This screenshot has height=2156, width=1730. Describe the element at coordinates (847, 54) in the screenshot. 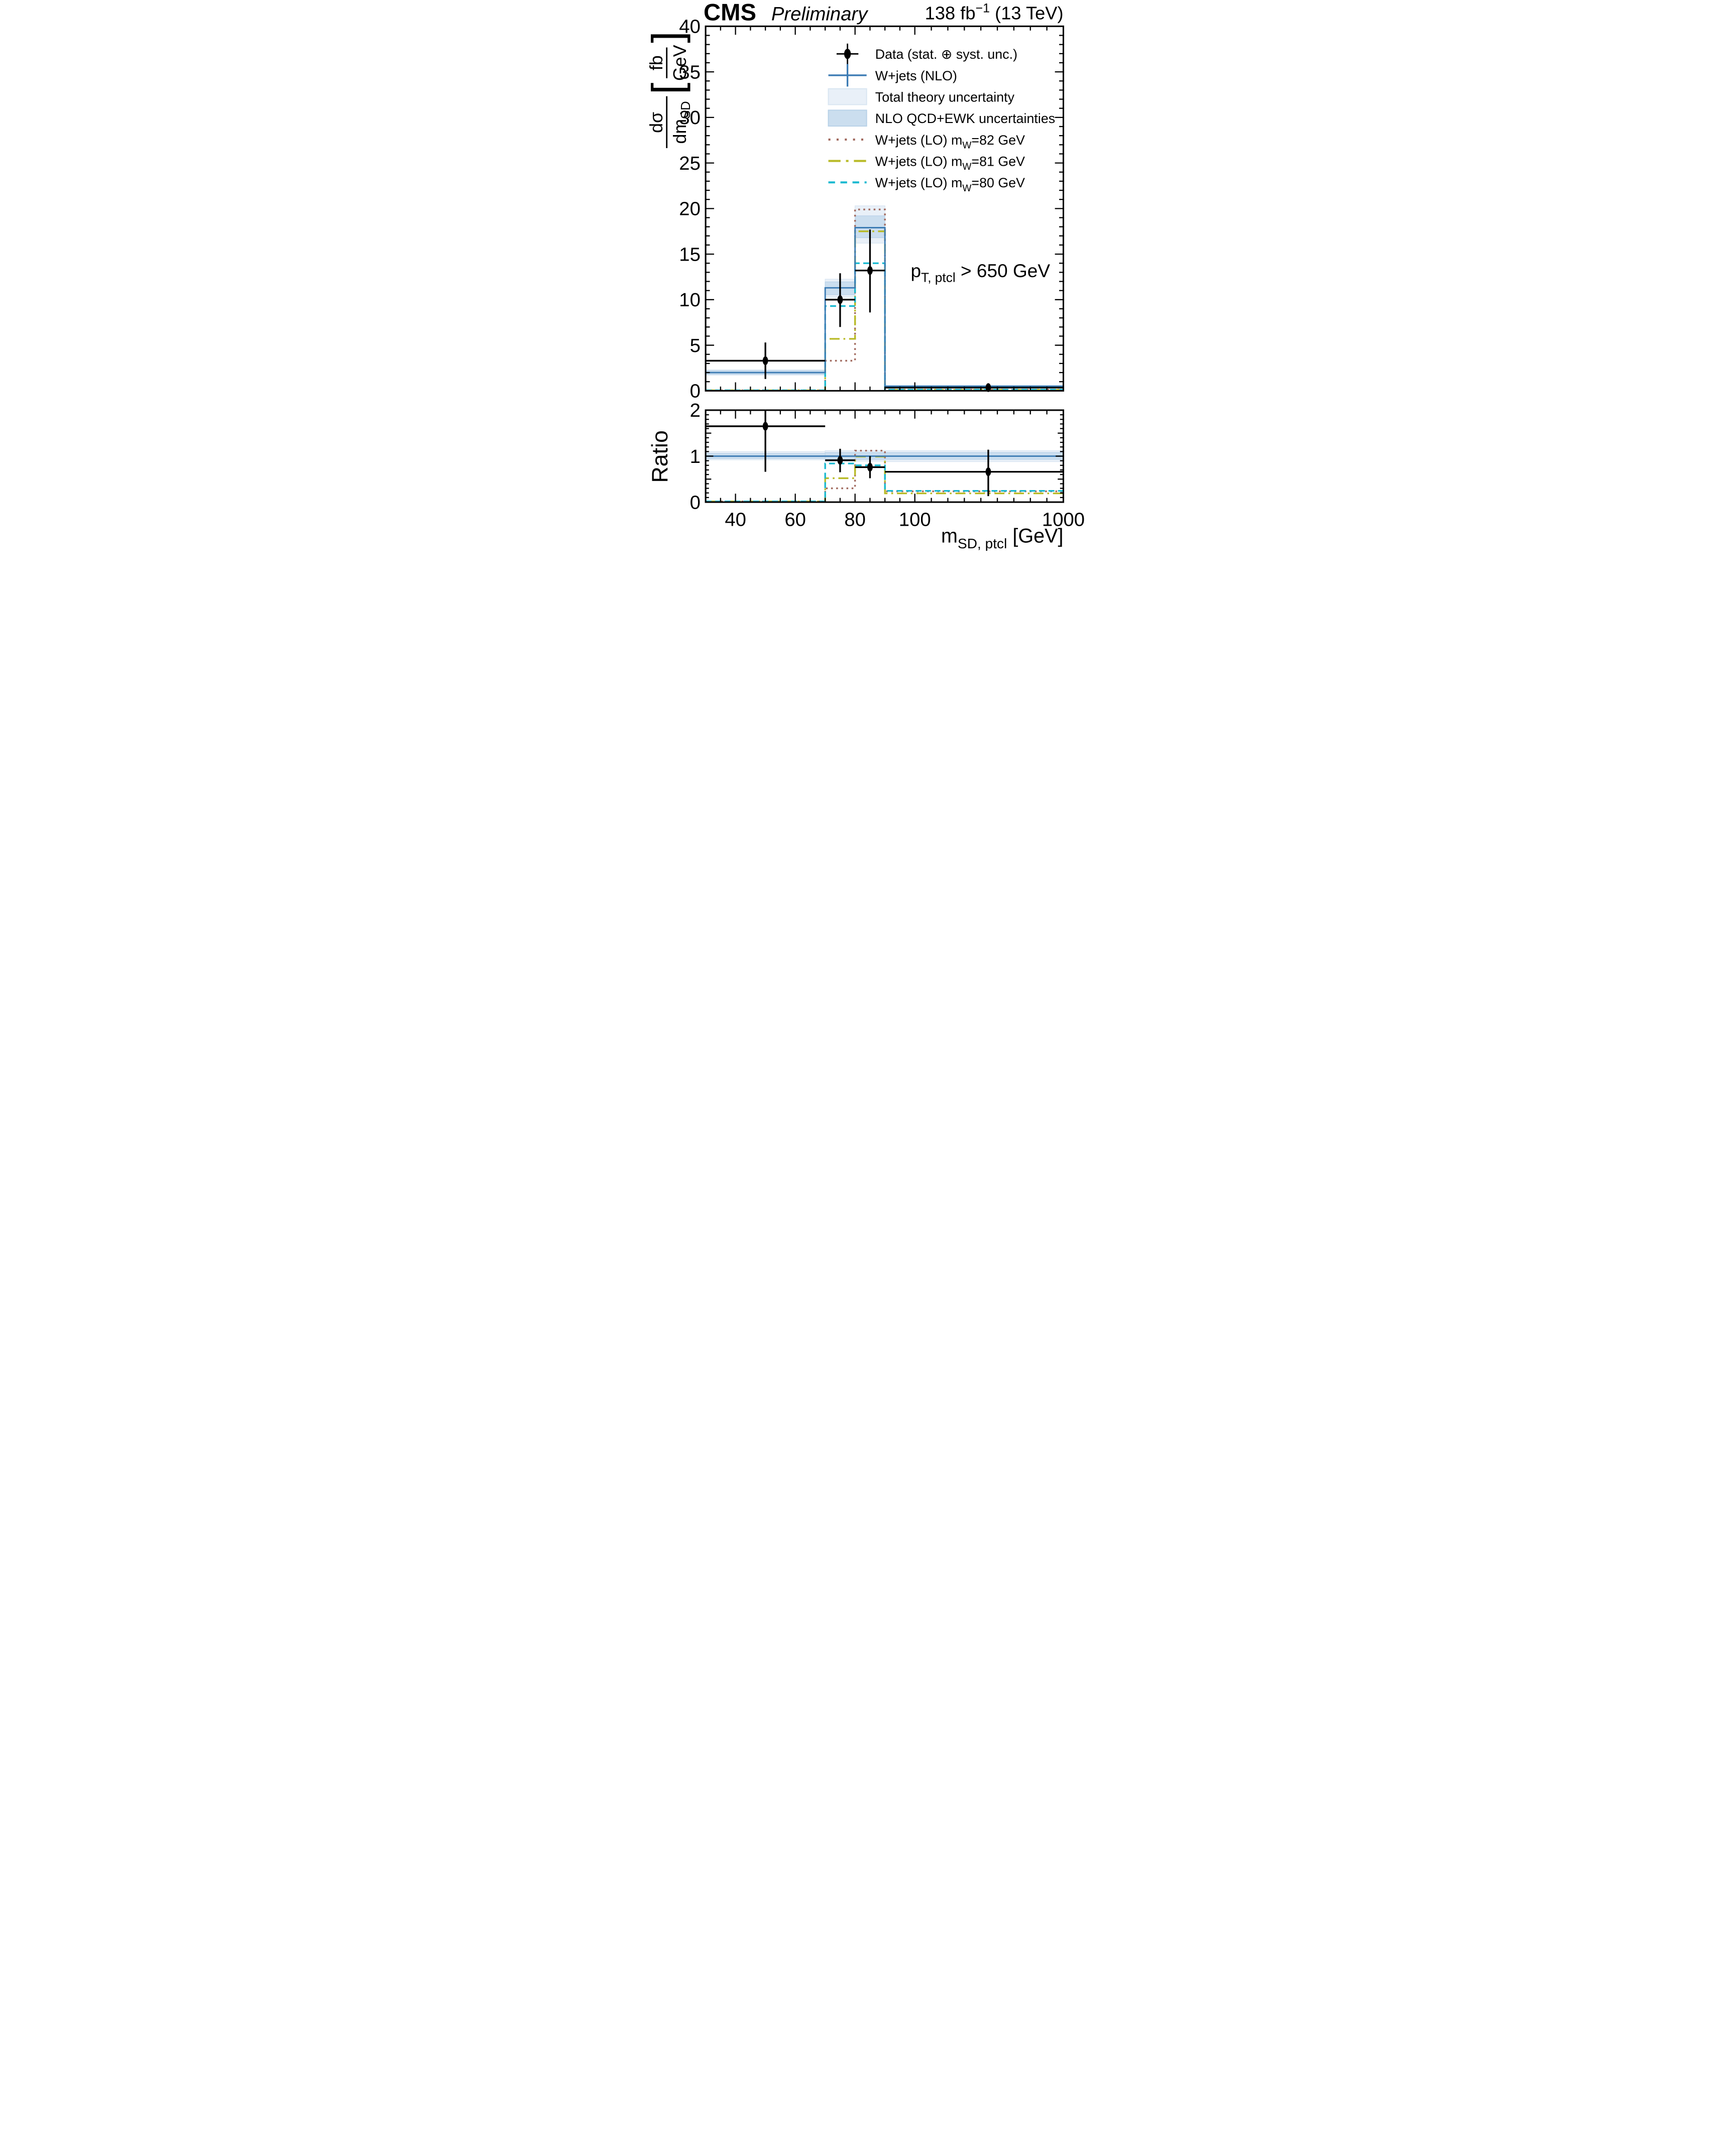

I see `legend-data-marker` at that location.